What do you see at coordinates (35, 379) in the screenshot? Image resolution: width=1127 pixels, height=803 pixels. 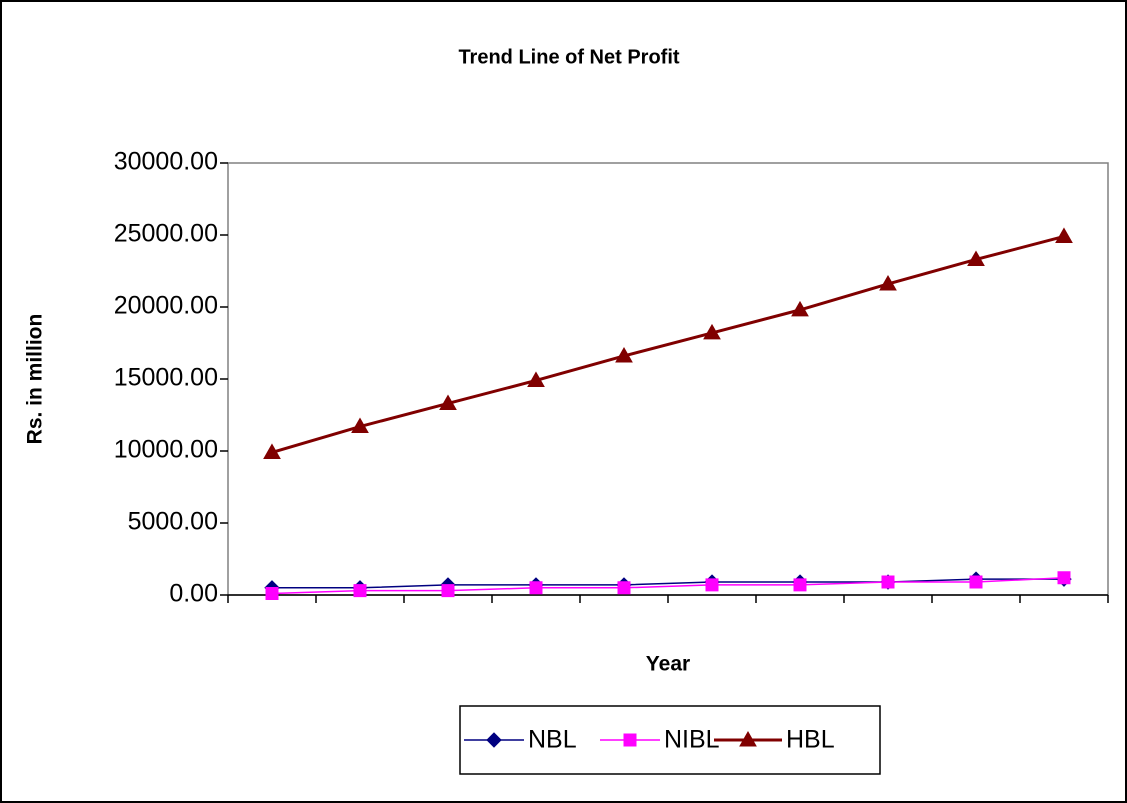 I see `y-axis-title: Rs. in million` at bounding box center [35, 379].